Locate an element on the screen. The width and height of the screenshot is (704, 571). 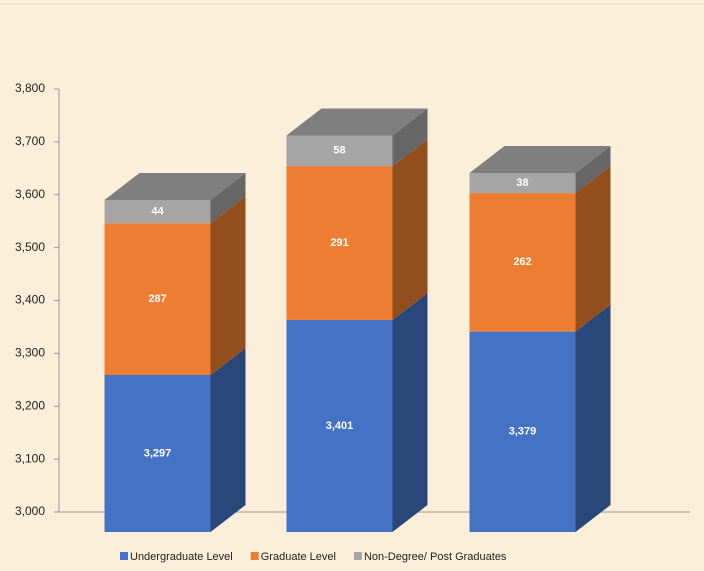
data-label: 3,401 is located at coordinates (340, 426).